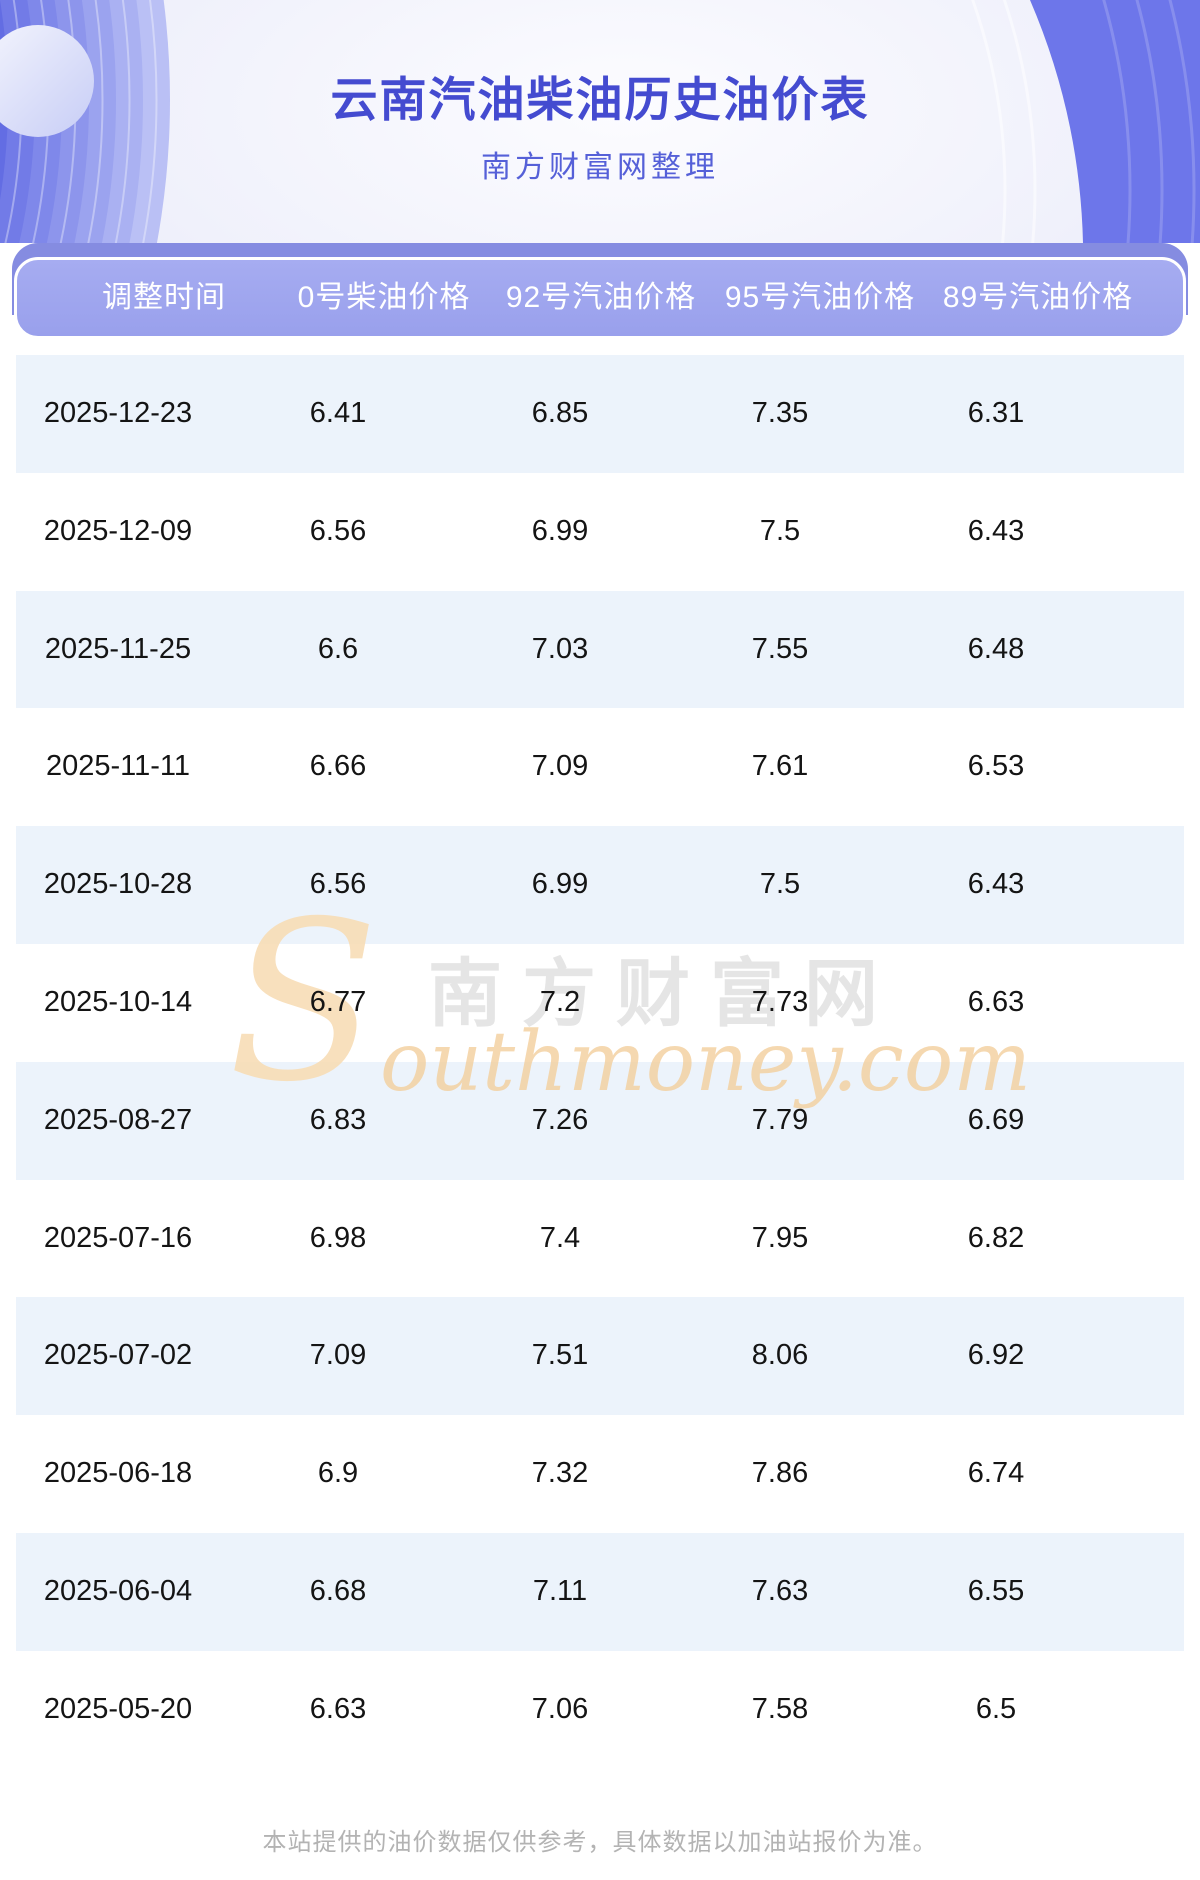 The height and width of the screenshot is (1880, 1200). Describe the element at coordinates (118, 1001) in the screenshot. I see `date-cell: 2025-10-14` at that location.